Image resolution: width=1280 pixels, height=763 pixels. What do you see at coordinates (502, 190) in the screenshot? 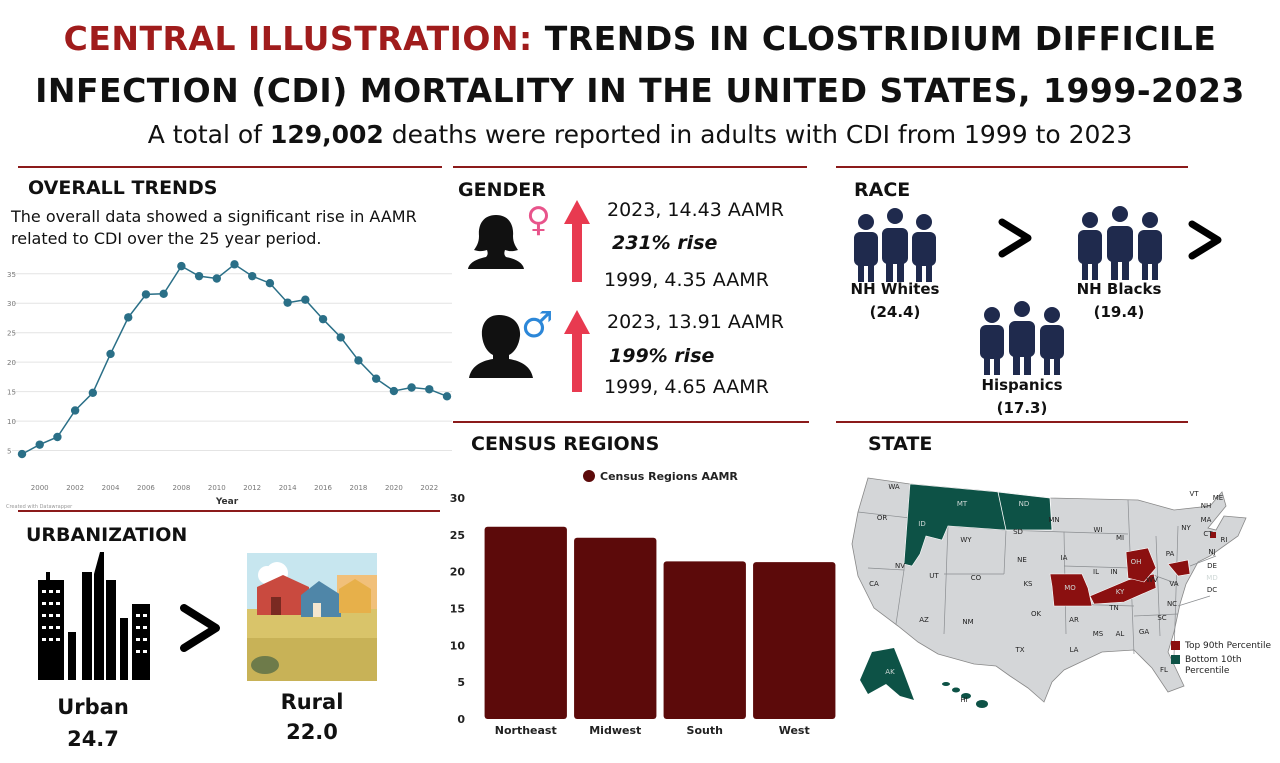
I see `gender-heading: GENDER` at bounding box center [502, 190].